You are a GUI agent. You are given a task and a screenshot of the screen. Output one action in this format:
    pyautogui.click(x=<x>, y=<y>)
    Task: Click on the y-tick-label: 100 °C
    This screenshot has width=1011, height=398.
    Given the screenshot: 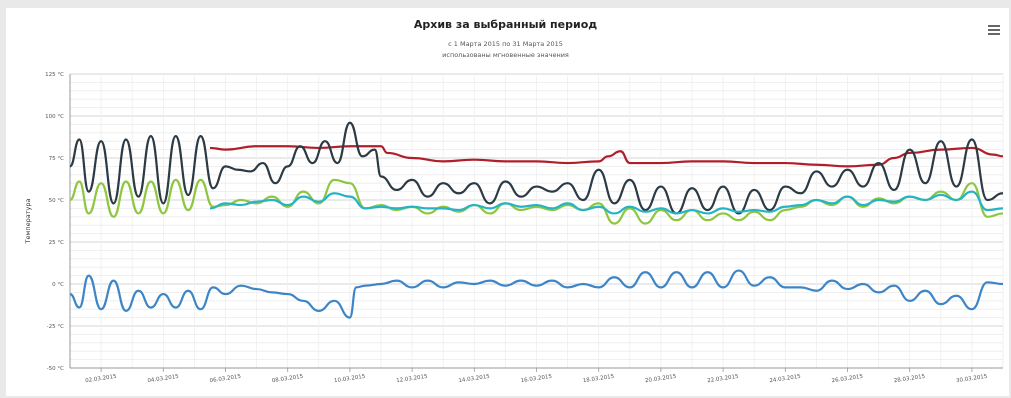 What is the action you would take?
    pyautogui.click(x=54, y=117)
    